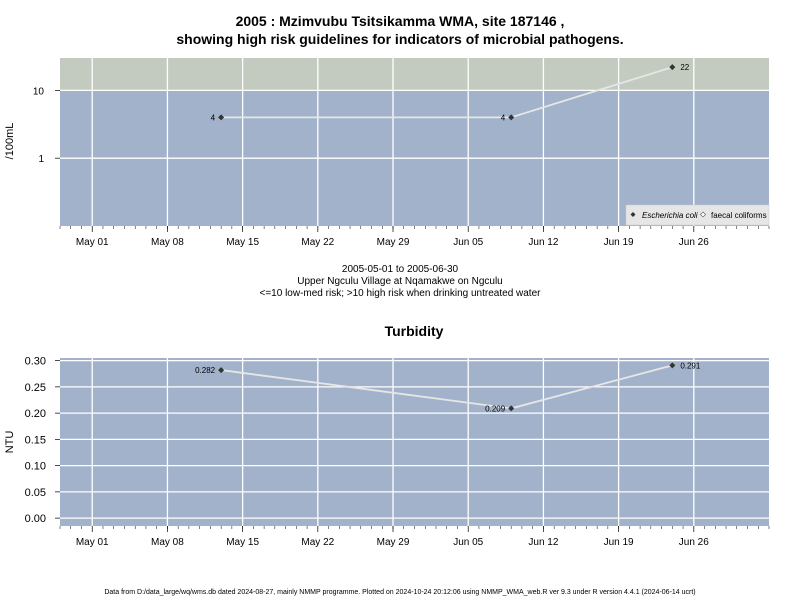 This screenshot has height=600, width=800. I want to click on bottom-series: 0.282 0.209 0.291, so click(448, 387).